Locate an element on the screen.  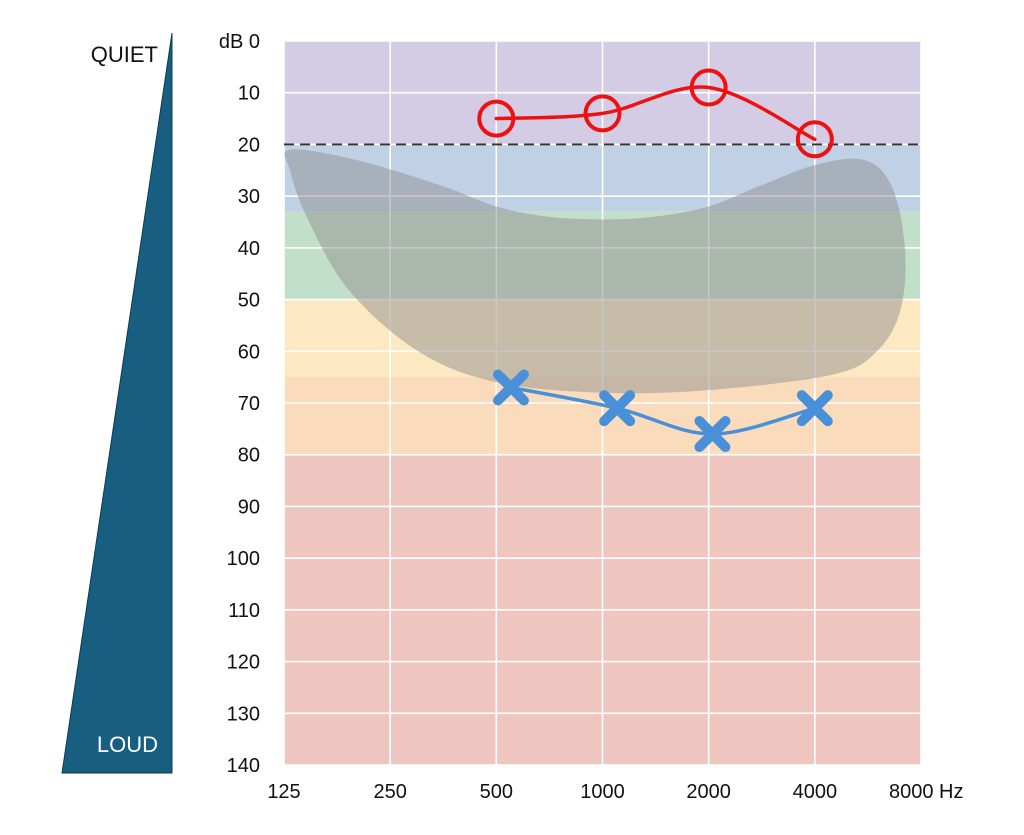
y-tick-label: 60 is located at coordinates (249, 352).